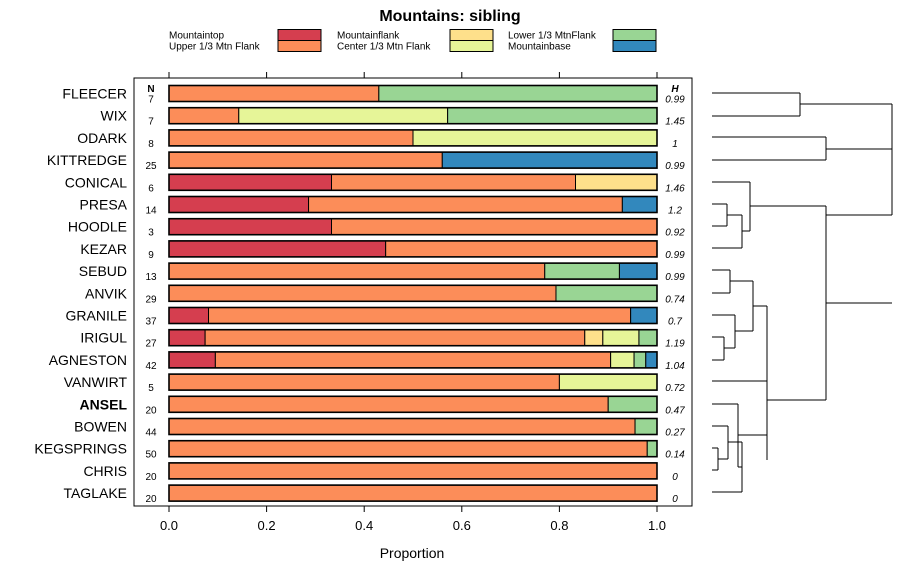 Image resolution: width=900 pixels, height=580 pixels. Describe the element at coordinates (364, 525) in the screenshot. I see `x-tick-label: 0.4` at that location.